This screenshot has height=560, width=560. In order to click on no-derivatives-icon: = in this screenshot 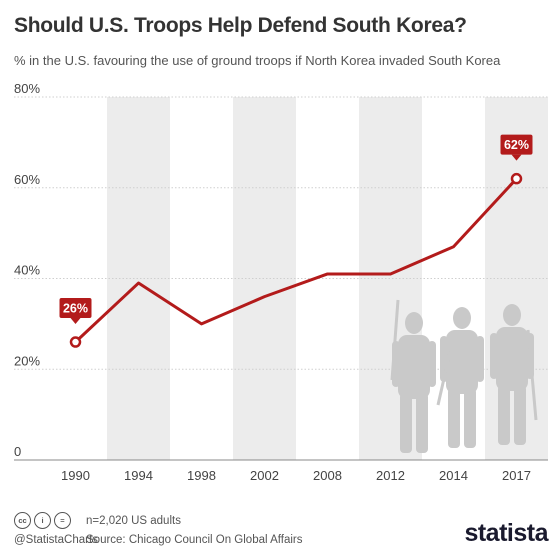, I will do `click(62, 520)`.